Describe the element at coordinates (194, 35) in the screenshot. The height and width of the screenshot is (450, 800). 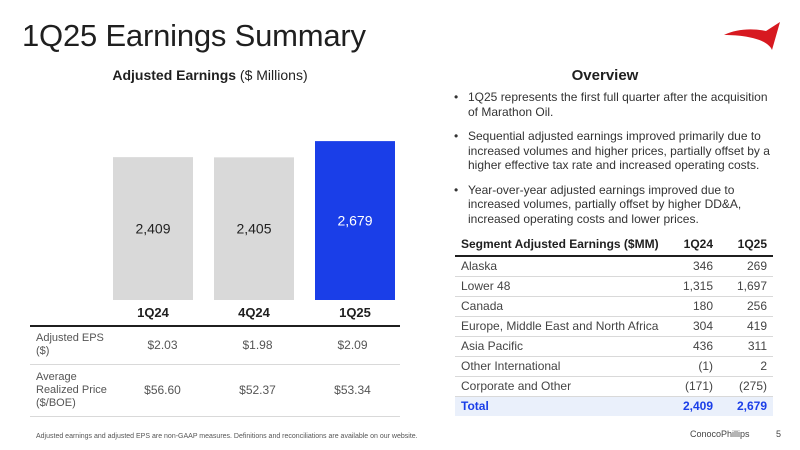
I see `page-title: 1Q25 Earnings Summary` at that location.